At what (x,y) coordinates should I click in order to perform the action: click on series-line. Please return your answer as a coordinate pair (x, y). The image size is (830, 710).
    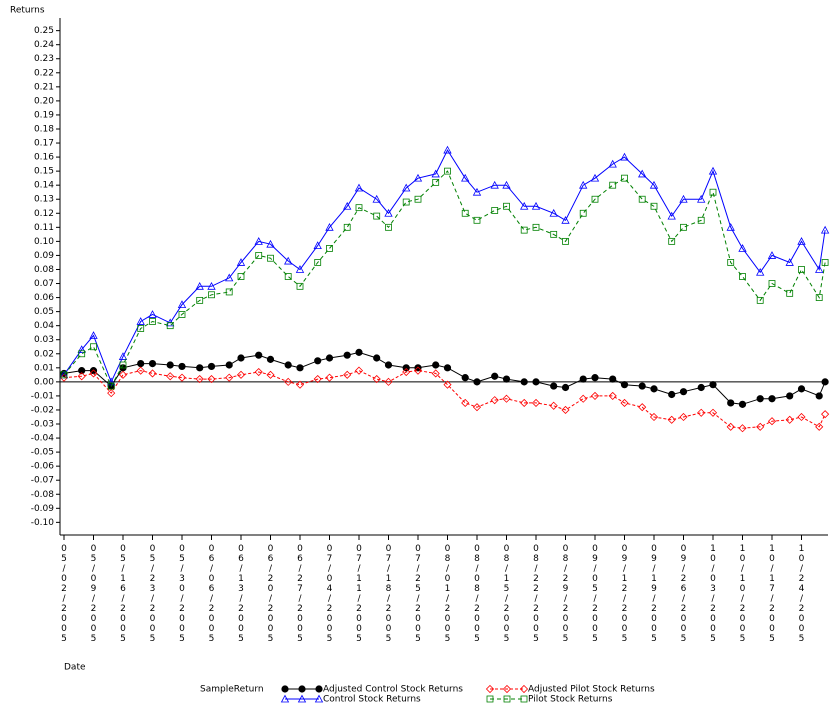
    Looking at the image, I should click on (444, 399).